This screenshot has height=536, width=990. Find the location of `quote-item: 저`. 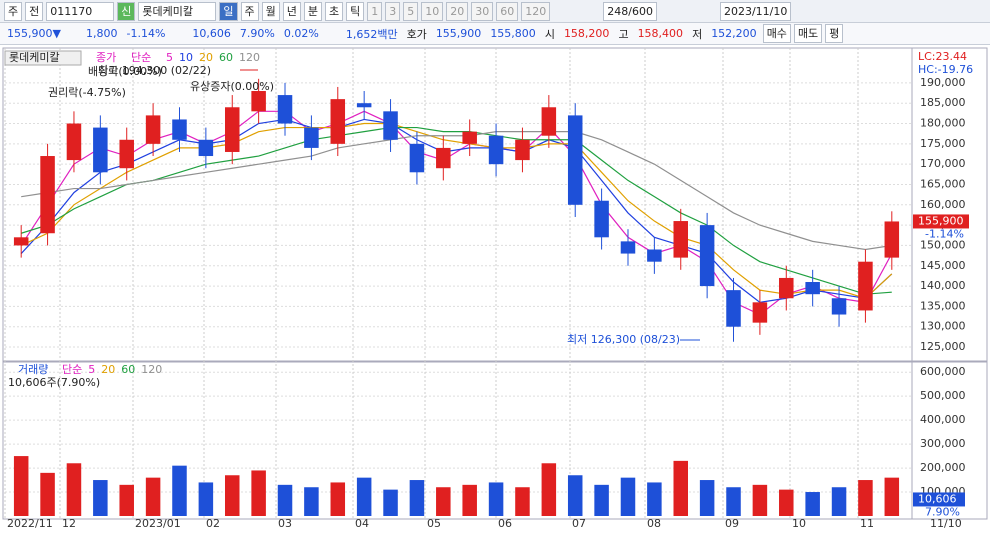

quote-item: 저 is located at coordinates (697, 34).